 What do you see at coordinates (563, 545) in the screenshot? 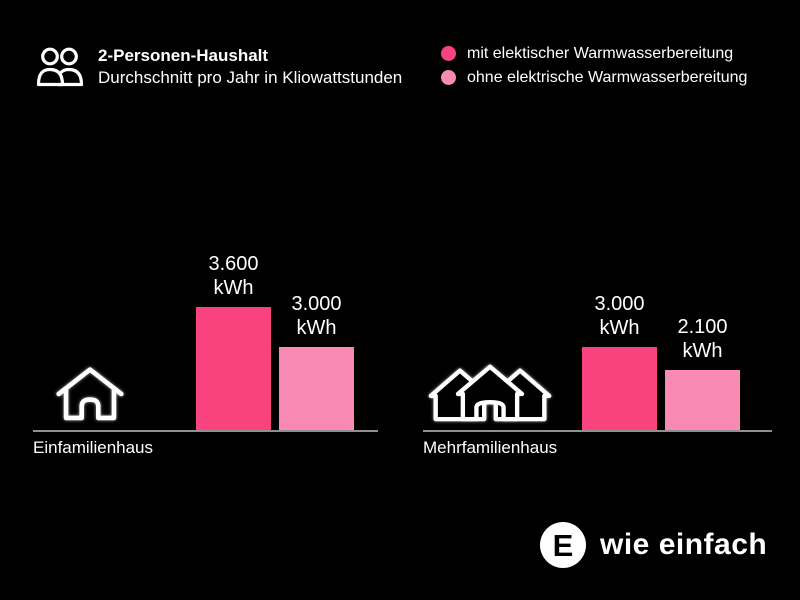
I see `logo-e-monogram-icon: E` at bounding box center [563, 545].